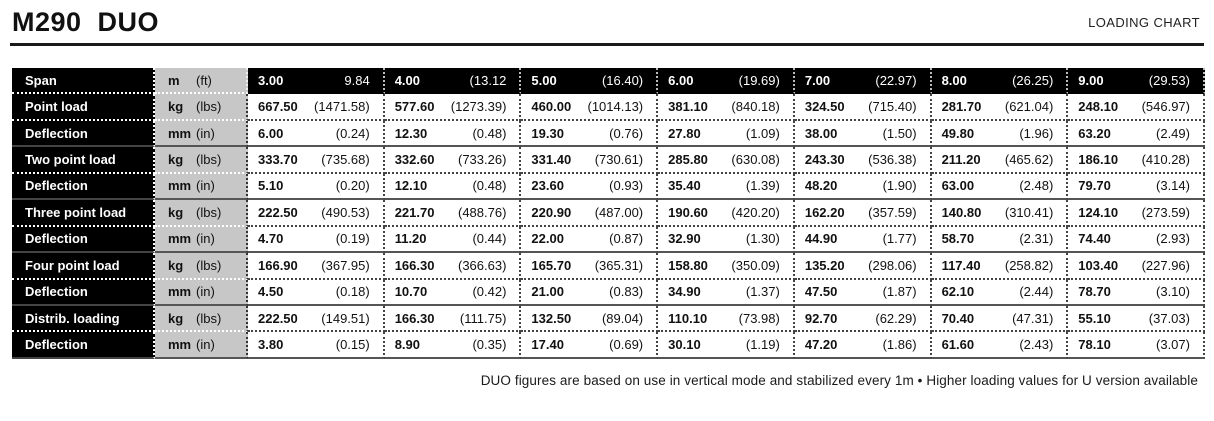 Image resolution: width=1214 pixels, height=421 pixels. What do you see at coordinates (958, 133) in the screenshot?
I see `metric-value: 49.80` at bounding box center [958, 133].